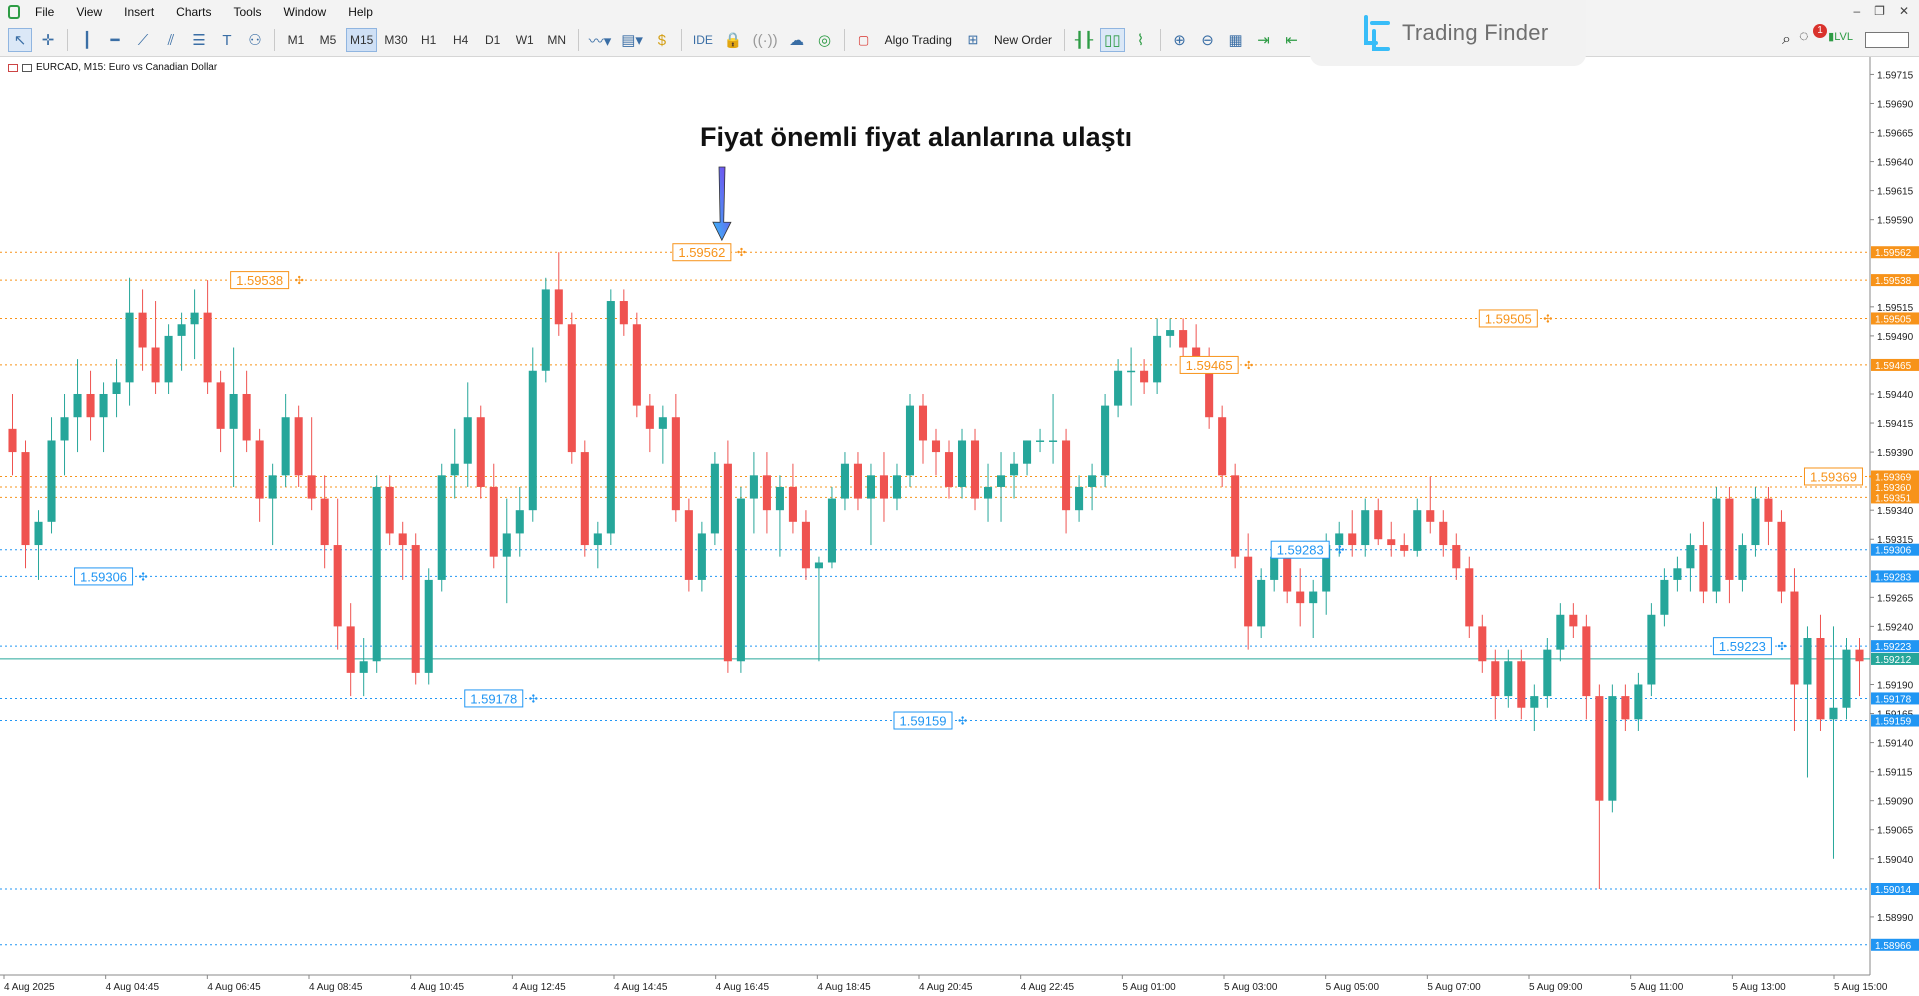 The height and width of the screenshot is (996, 1919). I want to click on horizontal-line-icon: ━, so click(115, 40).